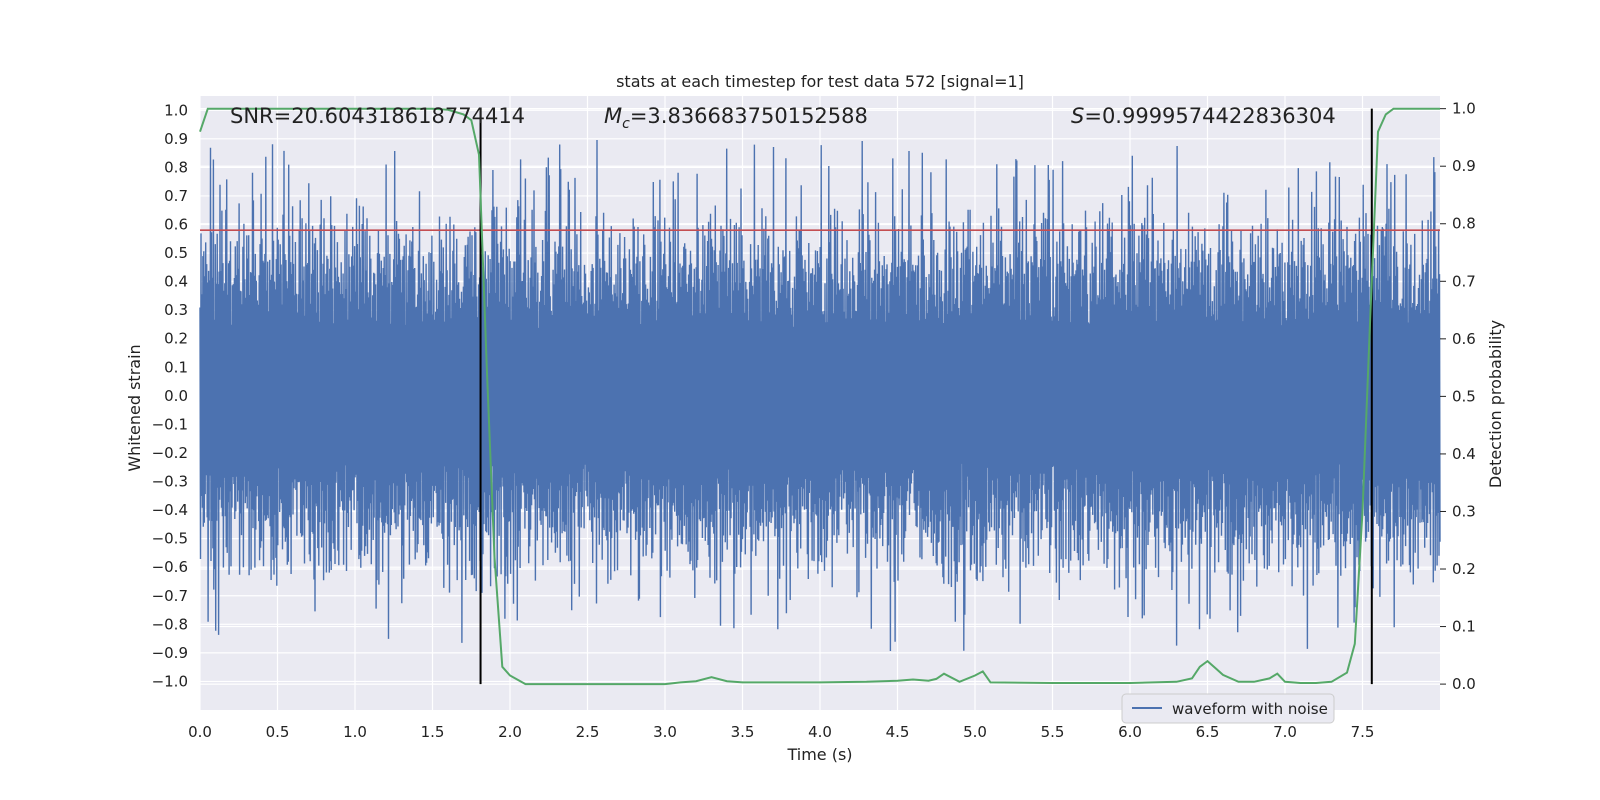 The width and height of the screenshot is (1600, 800). What do you see at coordinates (1285, 732) in the screenshot?
I see `x-tick-label-14: 7.0` at bounding box center [1285, 732].